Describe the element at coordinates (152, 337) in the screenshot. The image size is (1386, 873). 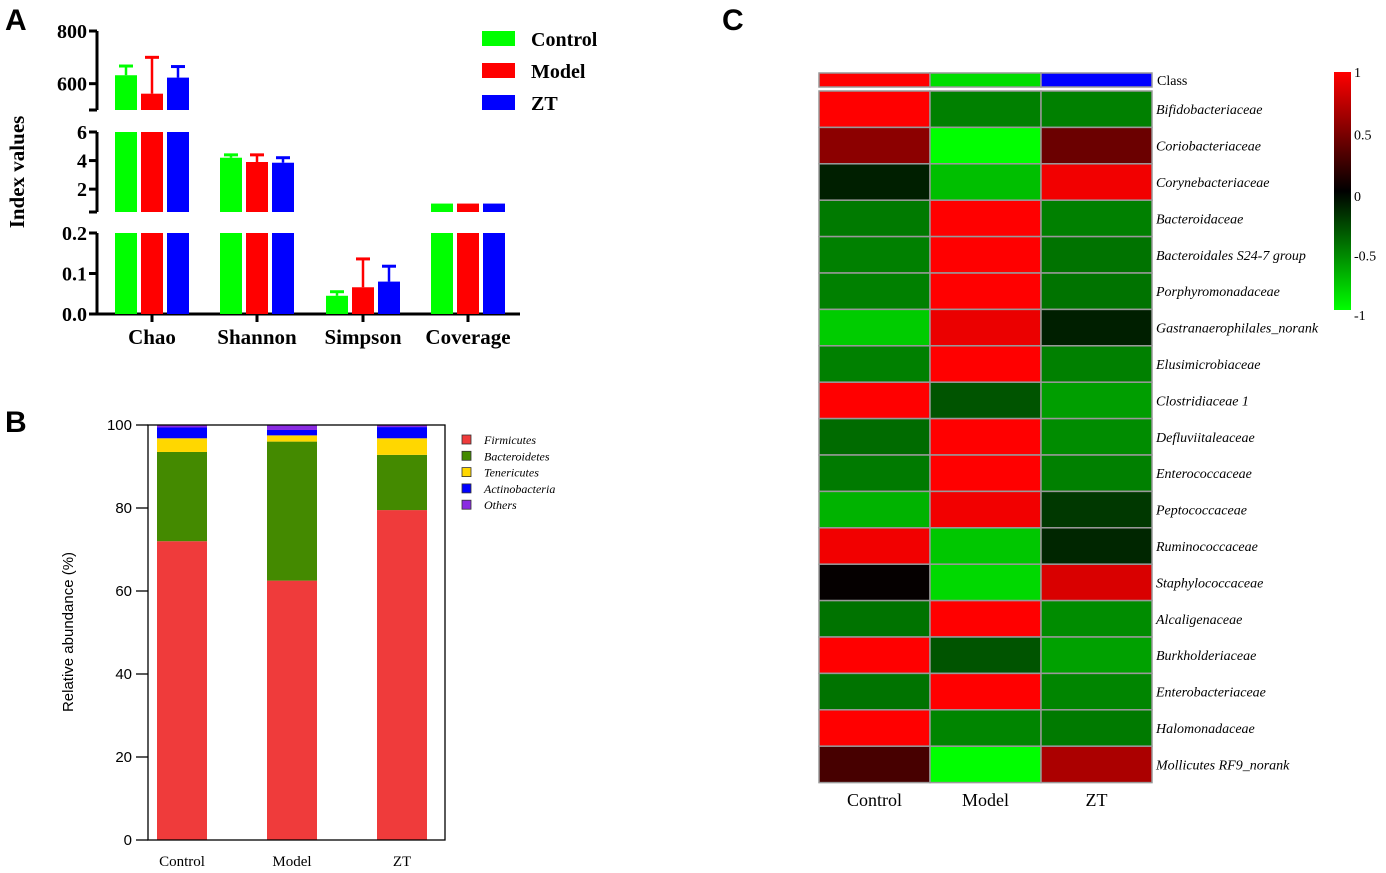
I see `x-tick-label: Chao` at that location.